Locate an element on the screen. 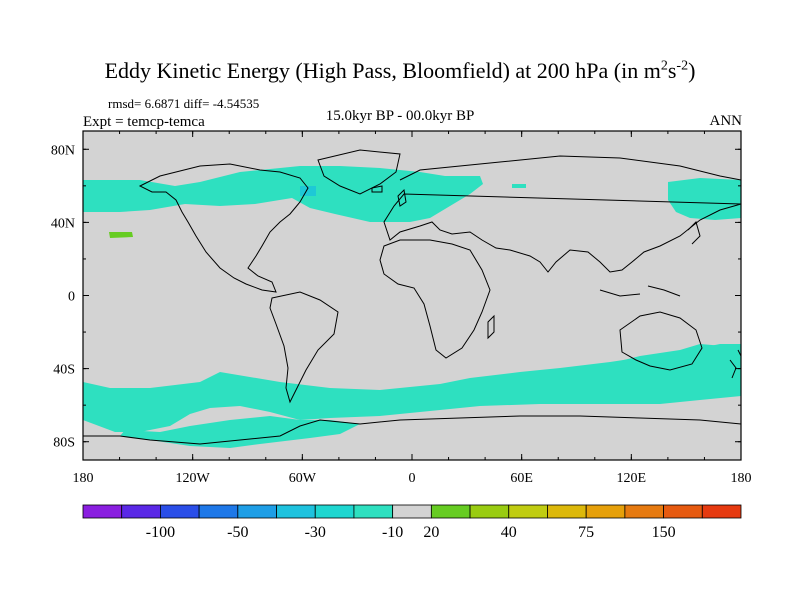 This screenshot has width=800, height=600. labrador-sea-patch is located at coordinates (308, 191).